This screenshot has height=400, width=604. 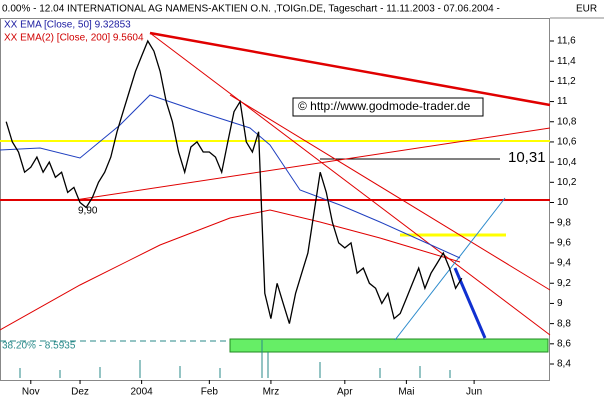 I want to click on watermark: © http://www.godmode-trader.de, so click(x=384, y=106).